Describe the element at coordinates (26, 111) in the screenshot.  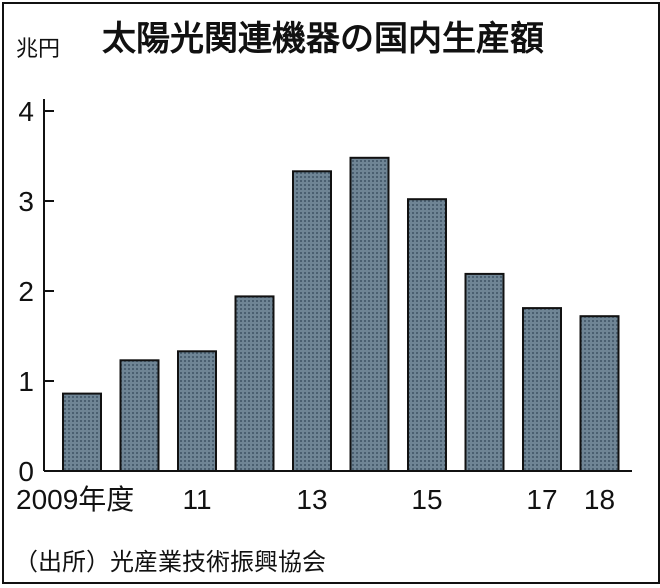
I see `y-tick-label: 4` at that location.